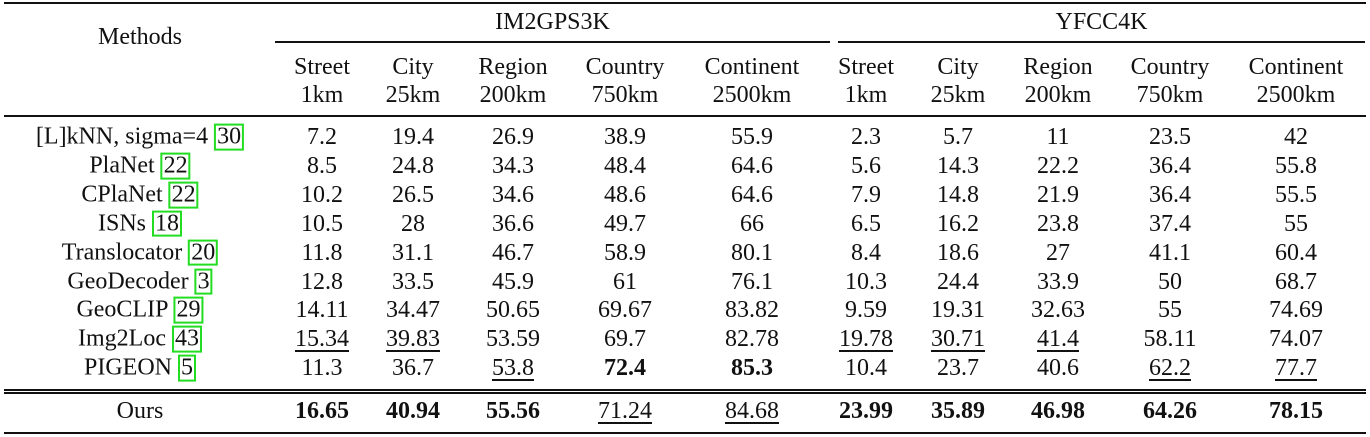 The width and height of the screenshot is (1370, 437). I want to click on value-cell: 36.7, so click(413, 368).